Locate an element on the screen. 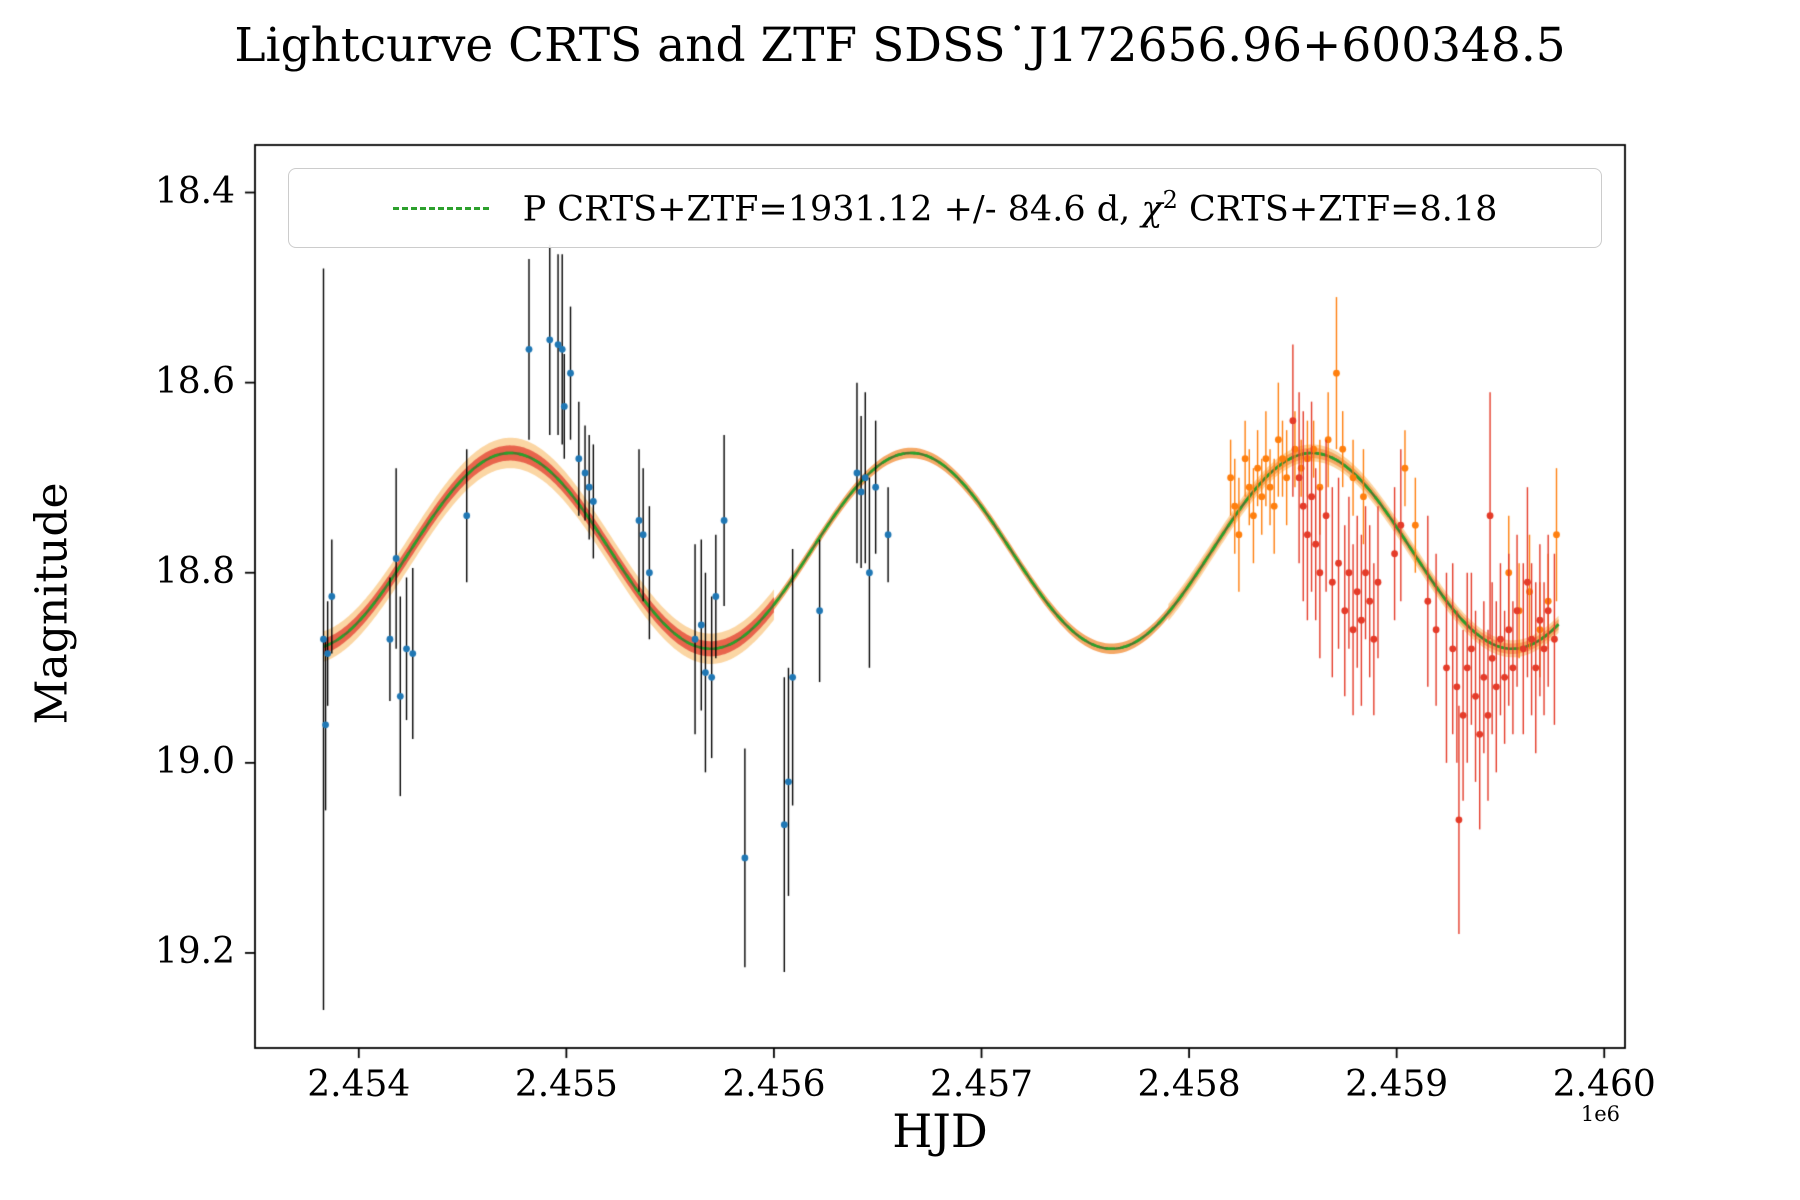 This screenshot has width=1800, height=1200. y-tick-label: 19.0 is located at coordinates (194, 761).